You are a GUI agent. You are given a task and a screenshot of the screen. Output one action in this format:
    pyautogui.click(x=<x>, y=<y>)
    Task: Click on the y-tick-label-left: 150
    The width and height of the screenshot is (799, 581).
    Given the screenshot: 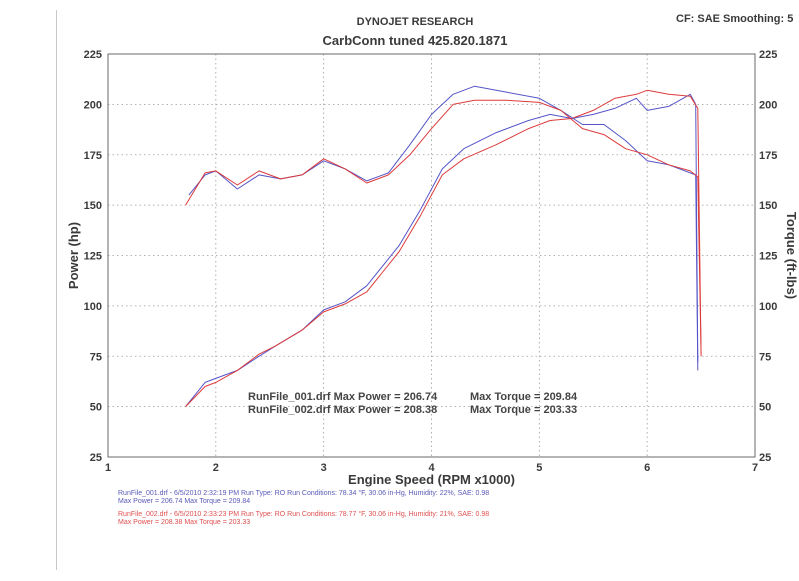 What is the action you would take?
    pyautogui.click(x=93, y=206)
    